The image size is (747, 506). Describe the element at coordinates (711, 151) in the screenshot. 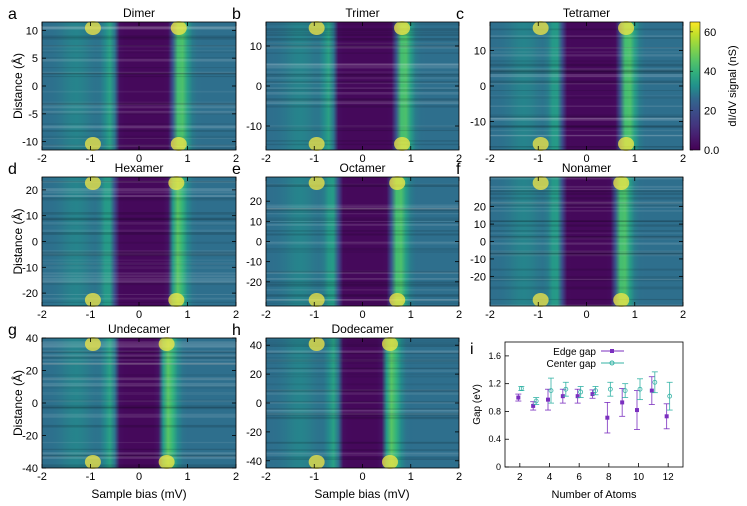

I see `colorbar-tick-label: 0.0` at that location.